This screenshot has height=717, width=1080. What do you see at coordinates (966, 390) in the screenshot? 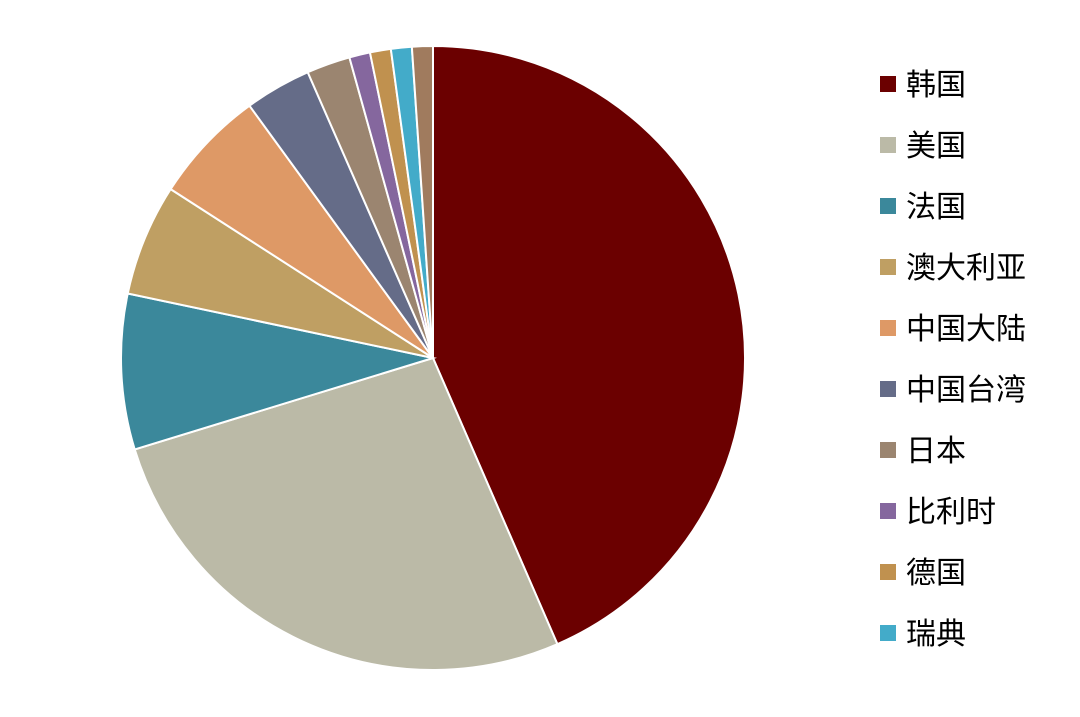
I see `legend-label-5: 中国台湾` at bounding box center [966, 390].